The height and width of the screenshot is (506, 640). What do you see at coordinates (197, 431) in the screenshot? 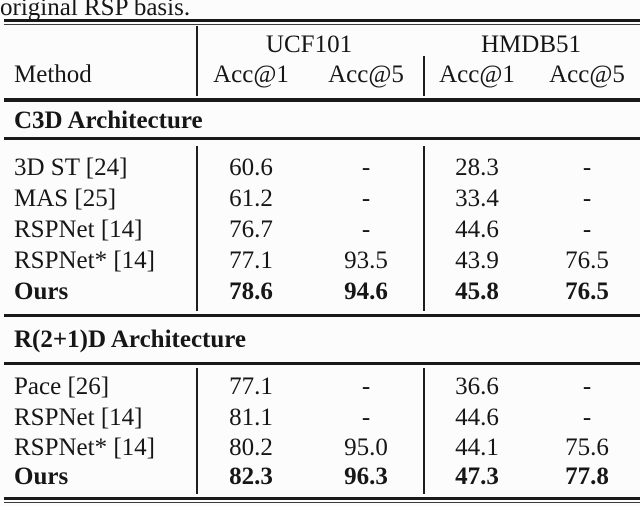
I see `vline-method-r21d` at bounding box center [197, 431].